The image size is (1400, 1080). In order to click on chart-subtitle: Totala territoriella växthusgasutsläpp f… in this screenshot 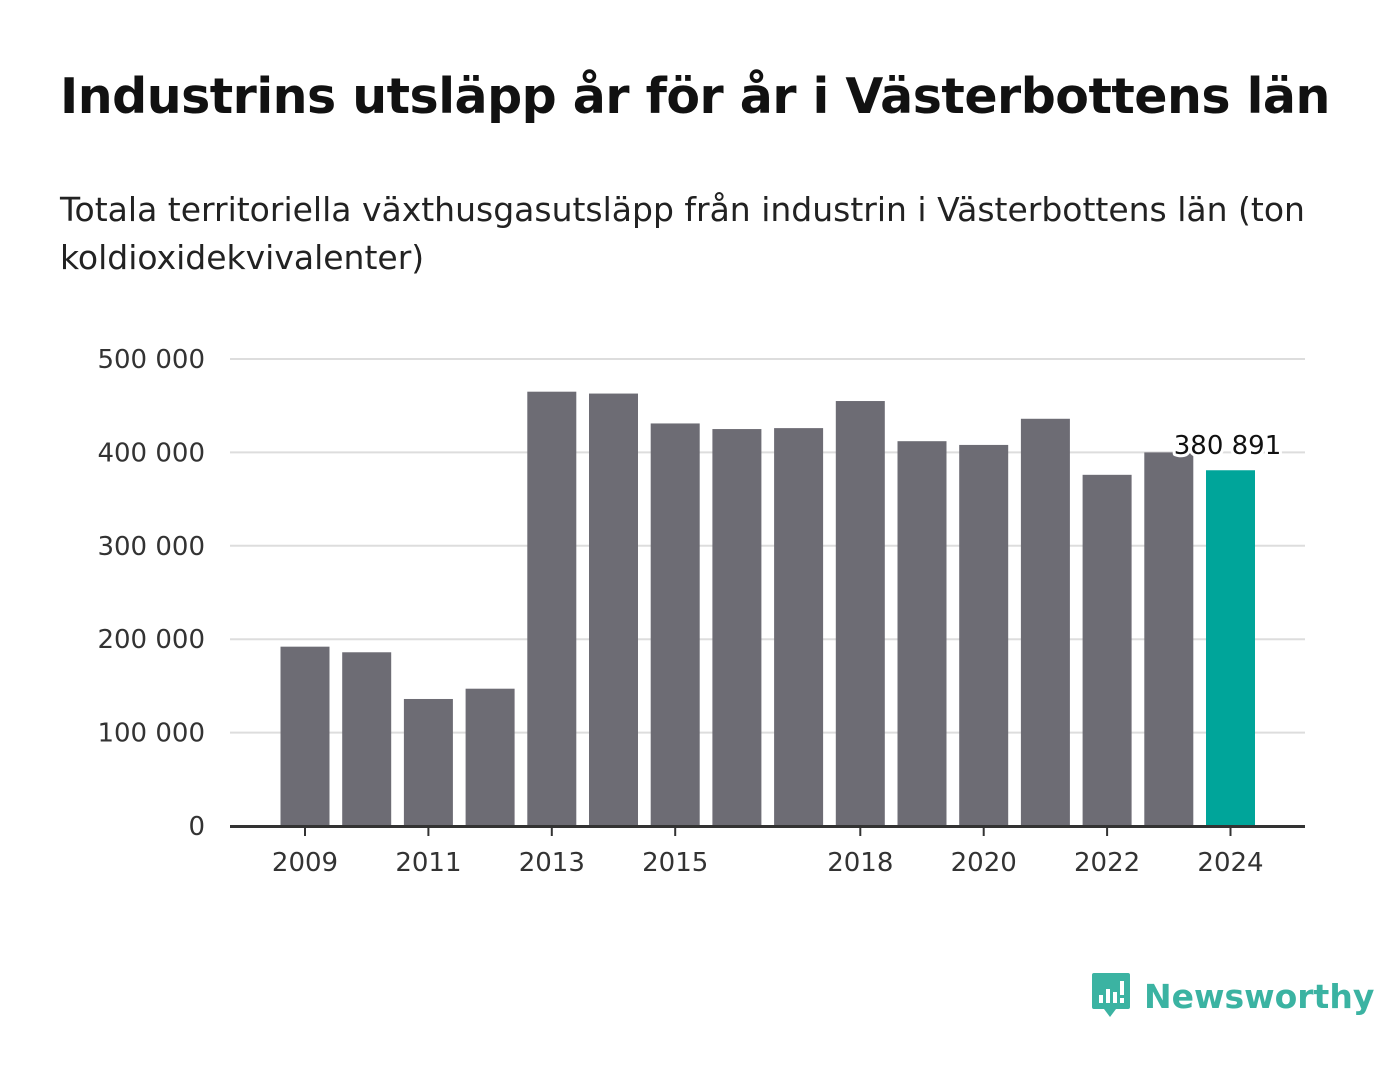, I will do `click(682, 233)`.